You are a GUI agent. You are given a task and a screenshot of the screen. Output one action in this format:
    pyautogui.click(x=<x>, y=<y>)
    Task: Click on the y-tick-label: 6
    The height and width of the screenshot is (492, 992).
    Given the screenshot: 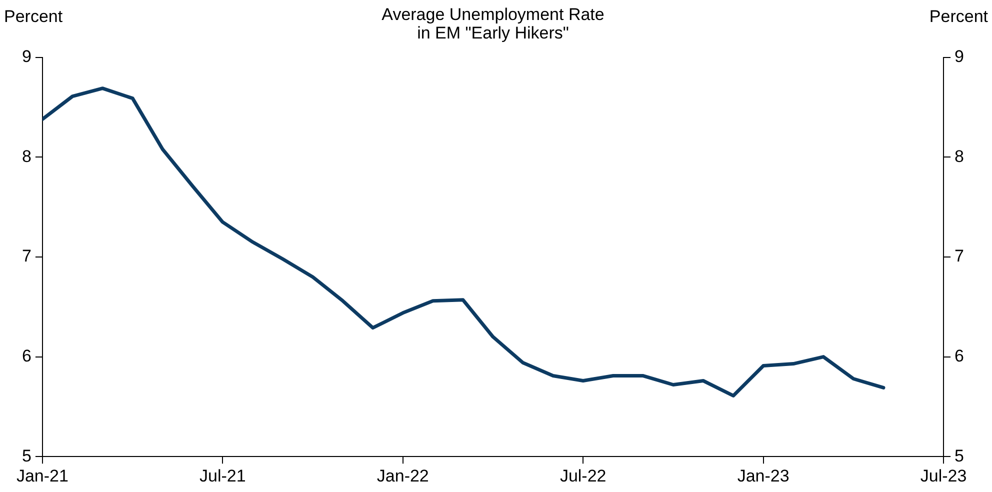 What is the action you would take?
    pyautogui.click(x=27, y=356)
    